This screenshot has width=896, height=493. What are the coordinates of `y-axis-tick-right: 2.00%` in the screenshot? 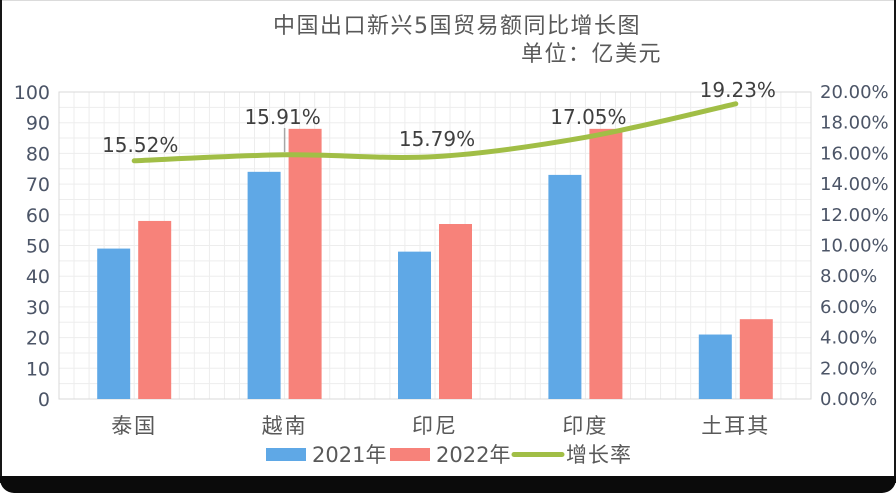 It's located at (848, 368).